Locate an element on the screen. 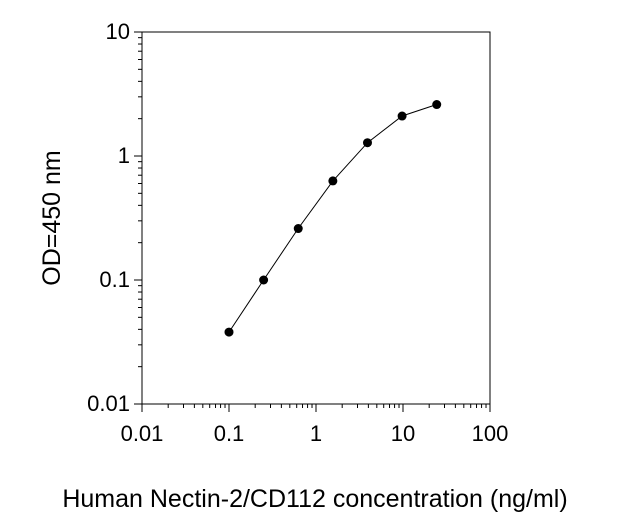 The height and width of the screenshot is (527, 630). x-axis-ticks is located at coordinates (316, 408).